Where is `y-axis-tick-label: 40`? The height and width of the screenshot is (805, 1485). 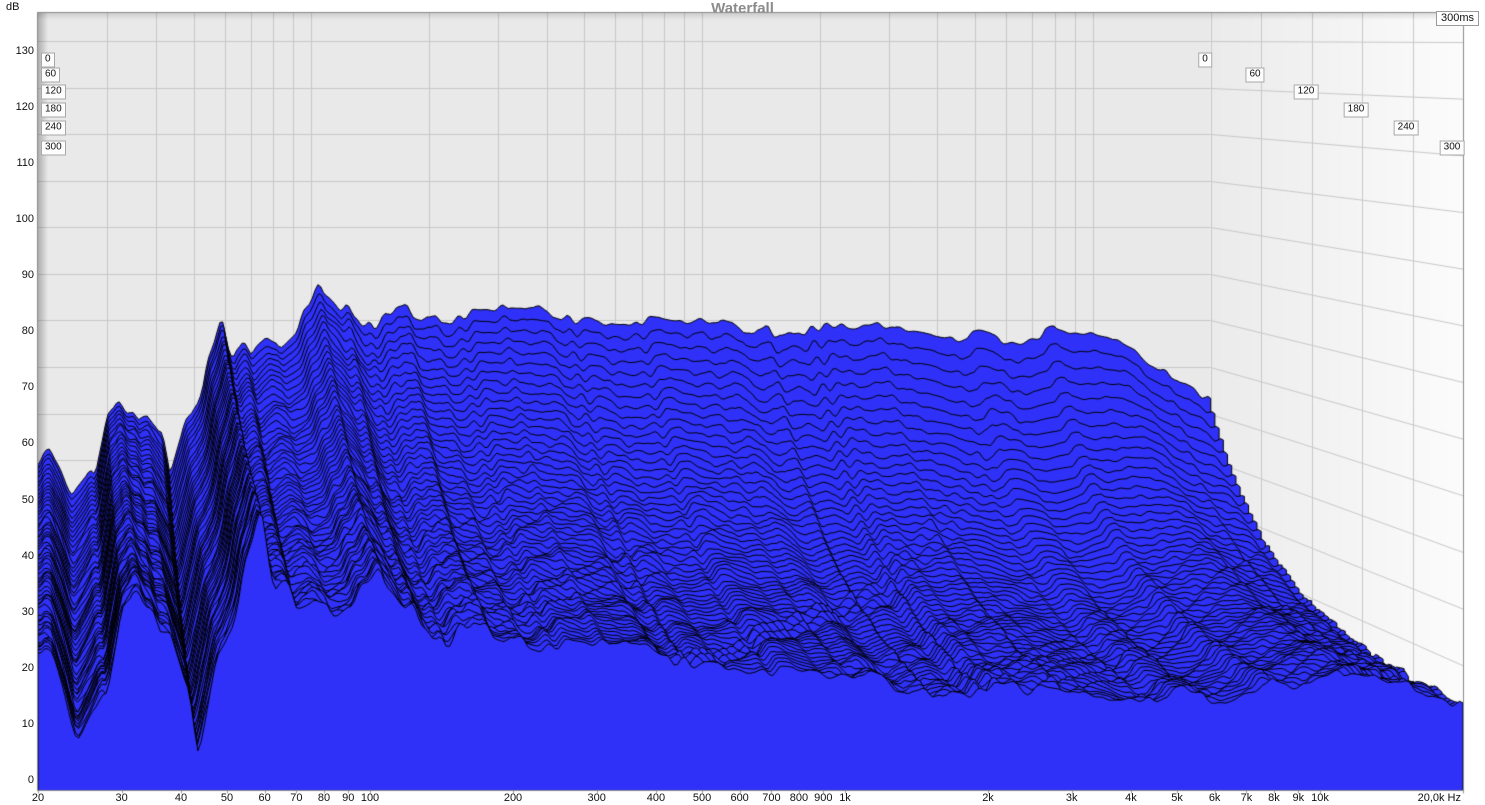 y-axis-tick-label: 40 is located at coordinates (27, 555).